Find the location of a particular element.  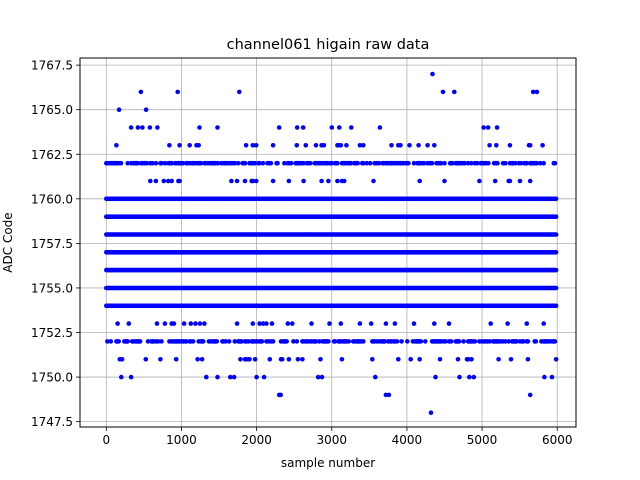

x-tick-label: 5000 is located at coordinates (482, 440).